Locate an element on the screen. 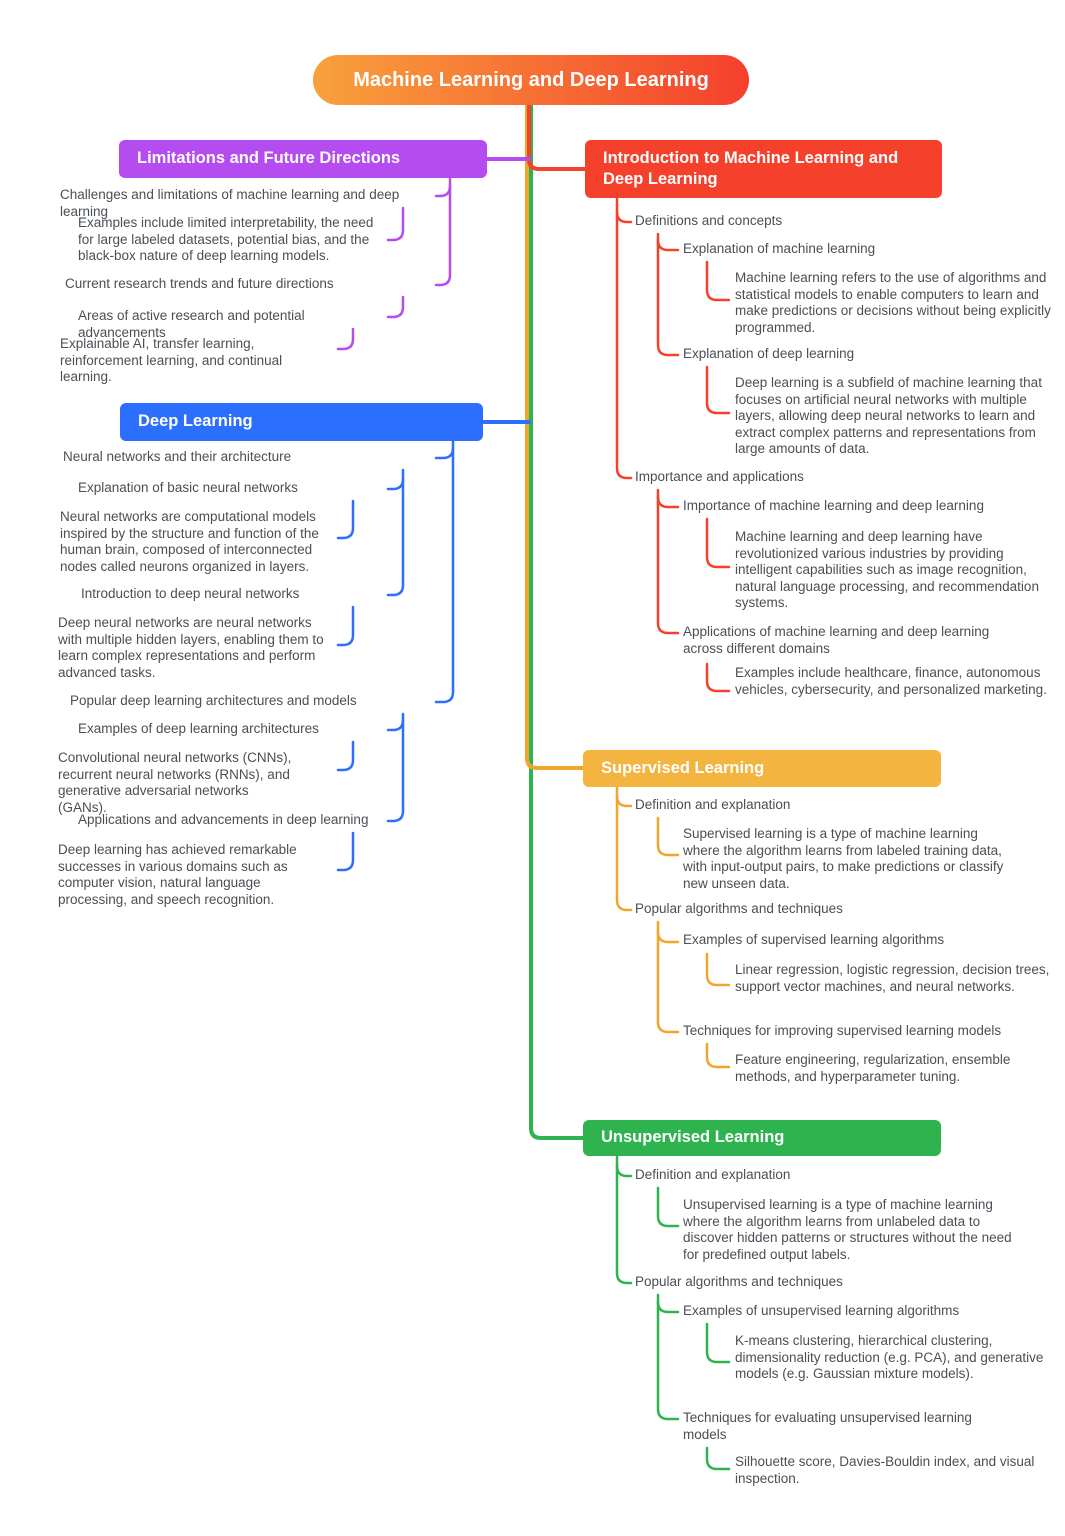 The width and height of the screenshot is (1065, 1536). spine-unsupervised is located at coordinates (557, 621).